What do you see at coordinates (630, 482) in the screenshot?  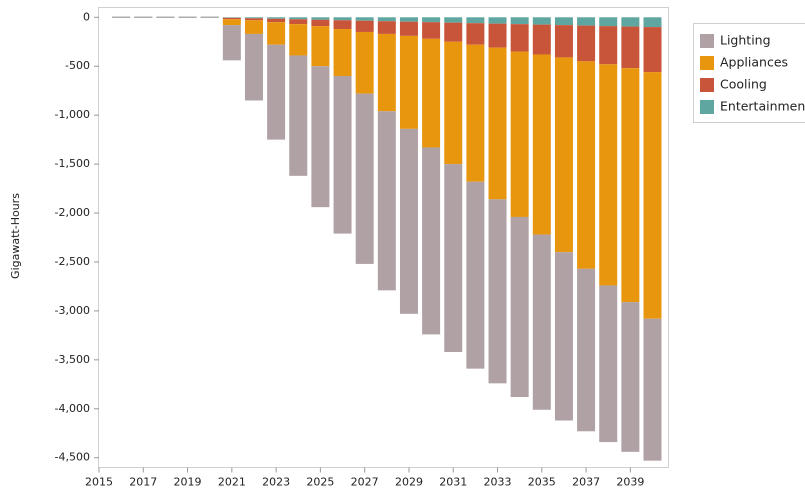 I see `x-tick-label: 2039` at bounding box center [630, 482].